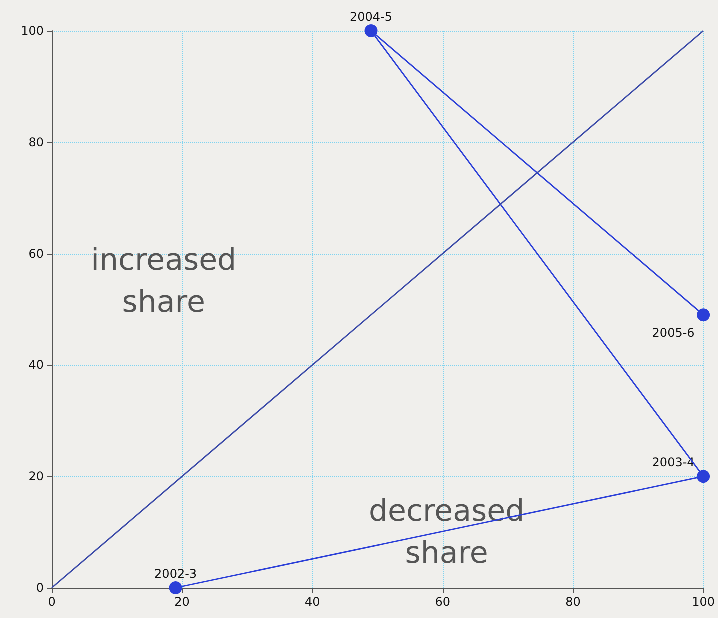 The width and height of the screenshot is (718, 618). Describe the element at coordinates (36, 142) in the screenshot. I see `y-tick-label: 80` at that location.